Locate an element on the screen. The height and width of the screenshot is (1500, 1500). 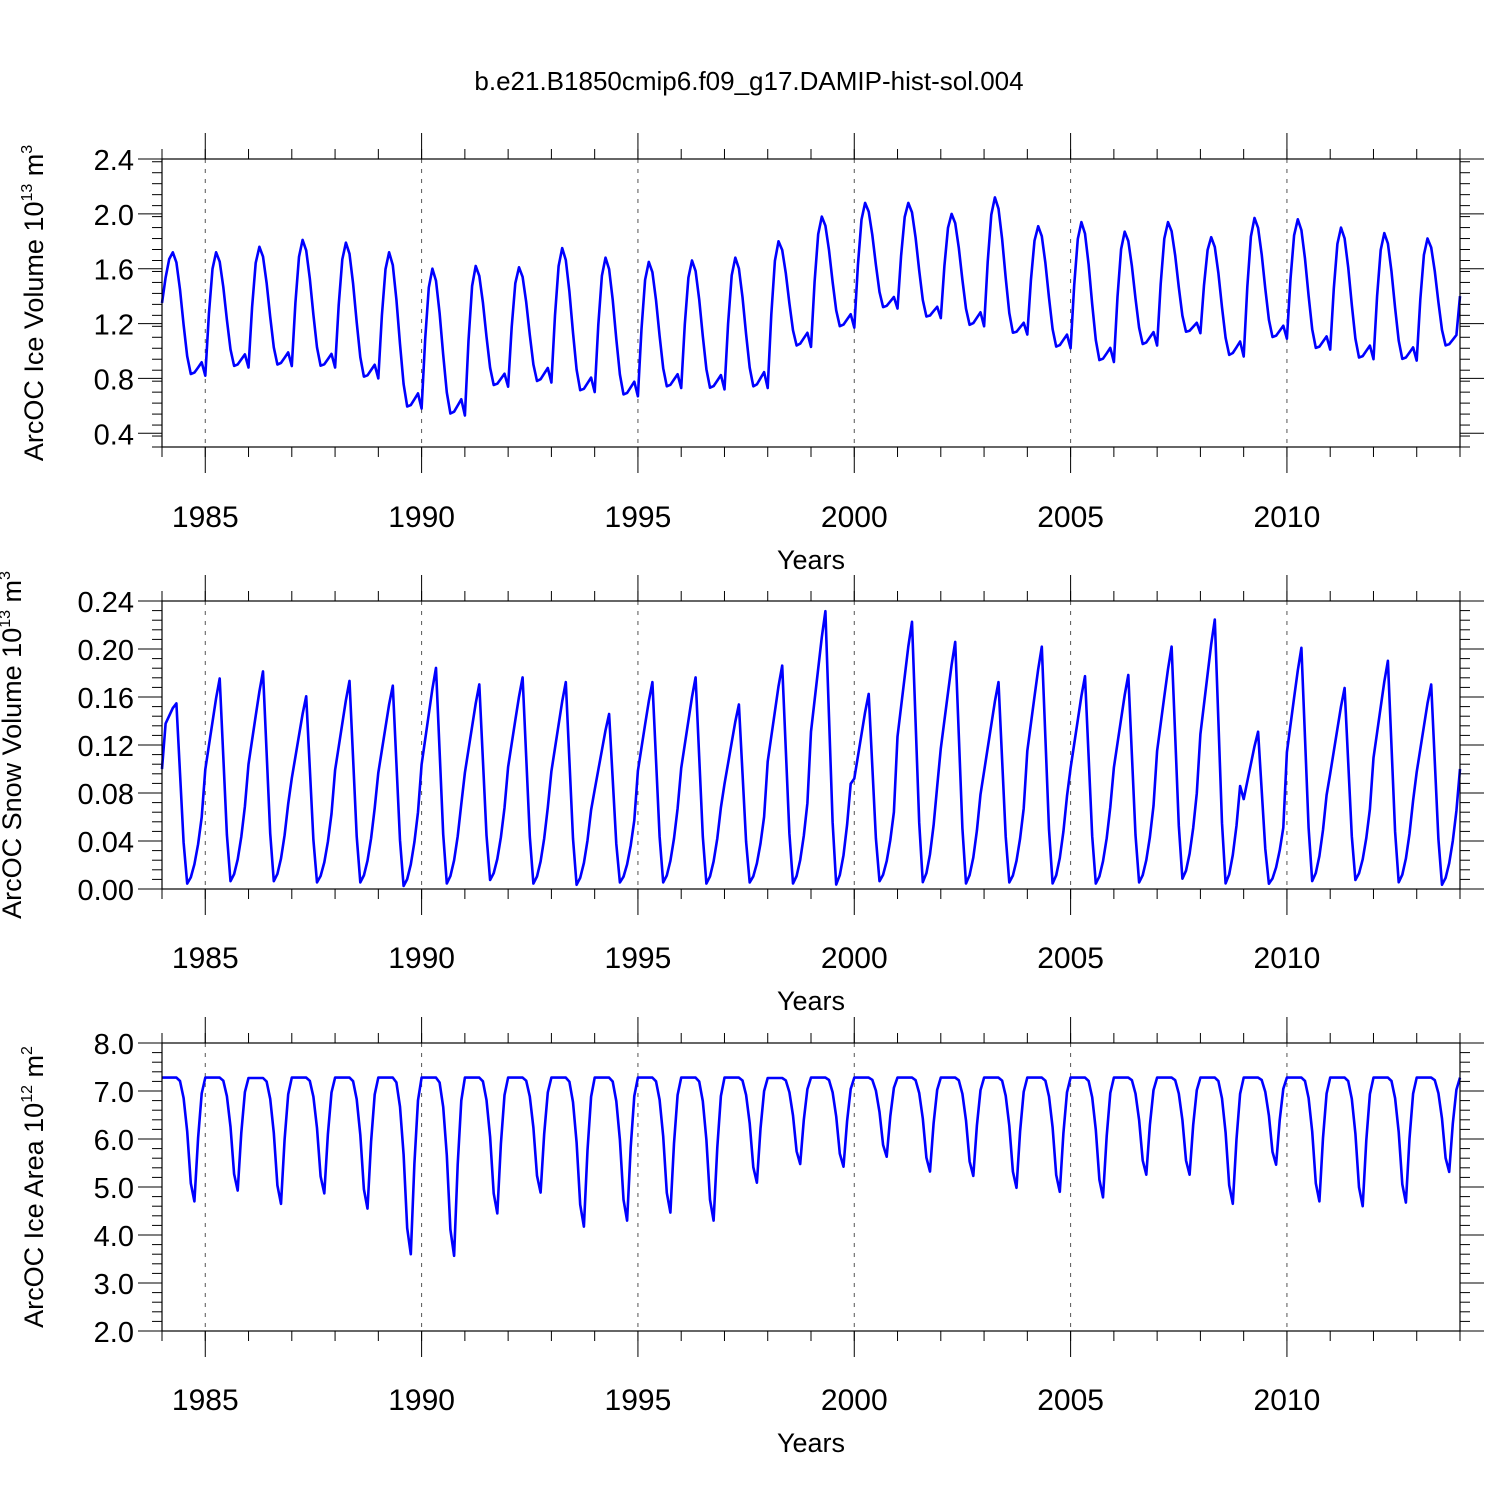
y-axis-title-text: ArcOC Snow Volume 10 is located at coordinates (13, 773).